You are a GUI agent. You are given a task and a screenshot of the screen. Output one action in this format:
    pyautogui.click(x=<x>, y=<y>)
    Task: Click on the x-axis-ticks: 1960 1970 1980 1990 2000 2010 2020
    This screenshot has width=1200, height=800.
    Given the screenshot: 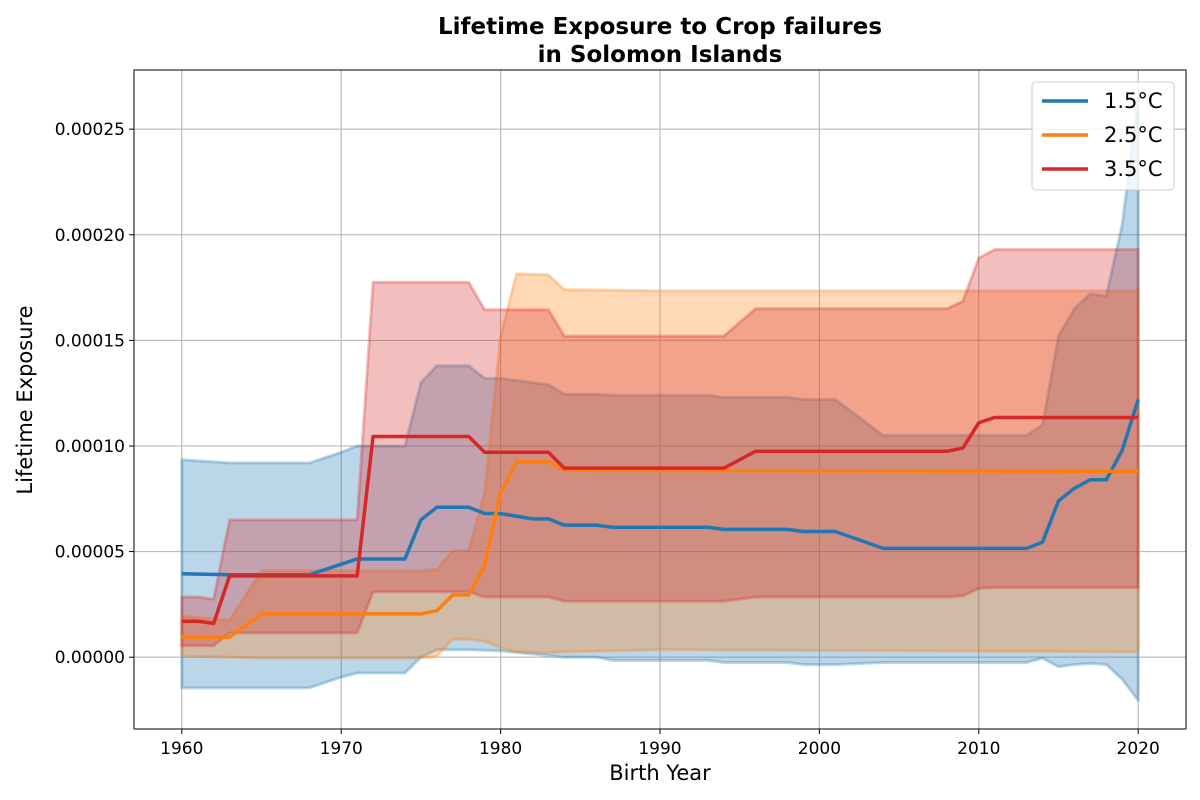 What is the action you would take?
    pyautogui.click(x=660, y=744)
    